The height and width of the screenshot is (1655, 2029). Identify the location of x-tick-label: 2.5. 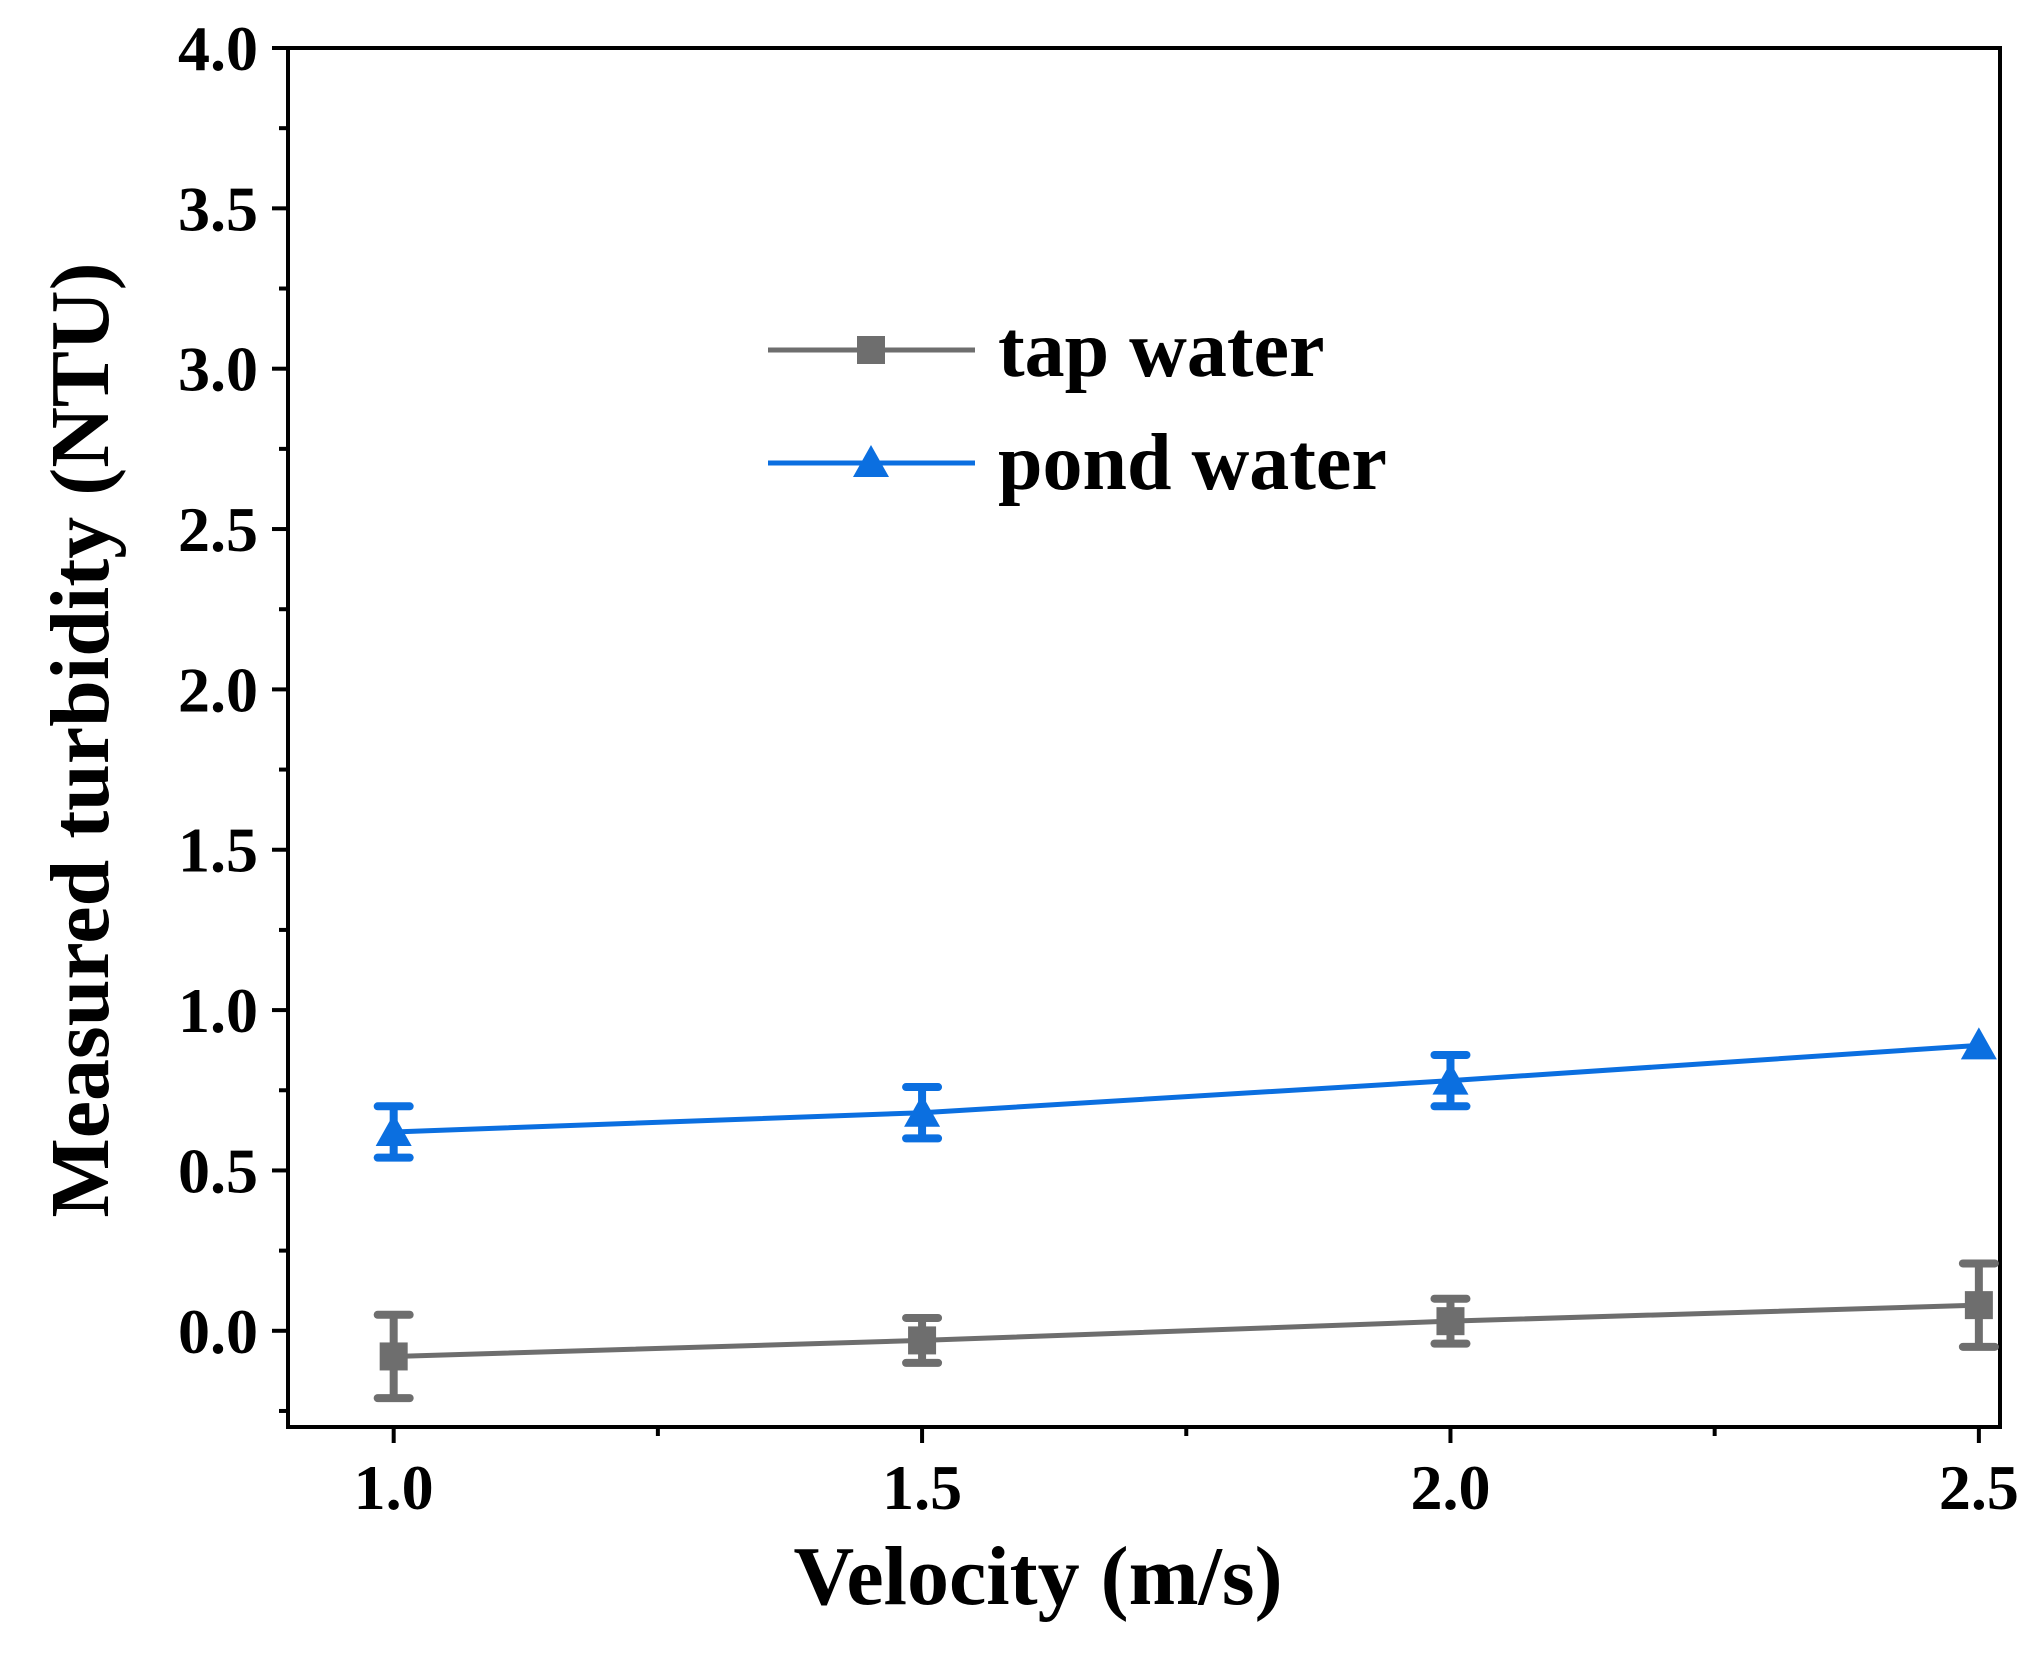
(1979, 1487).